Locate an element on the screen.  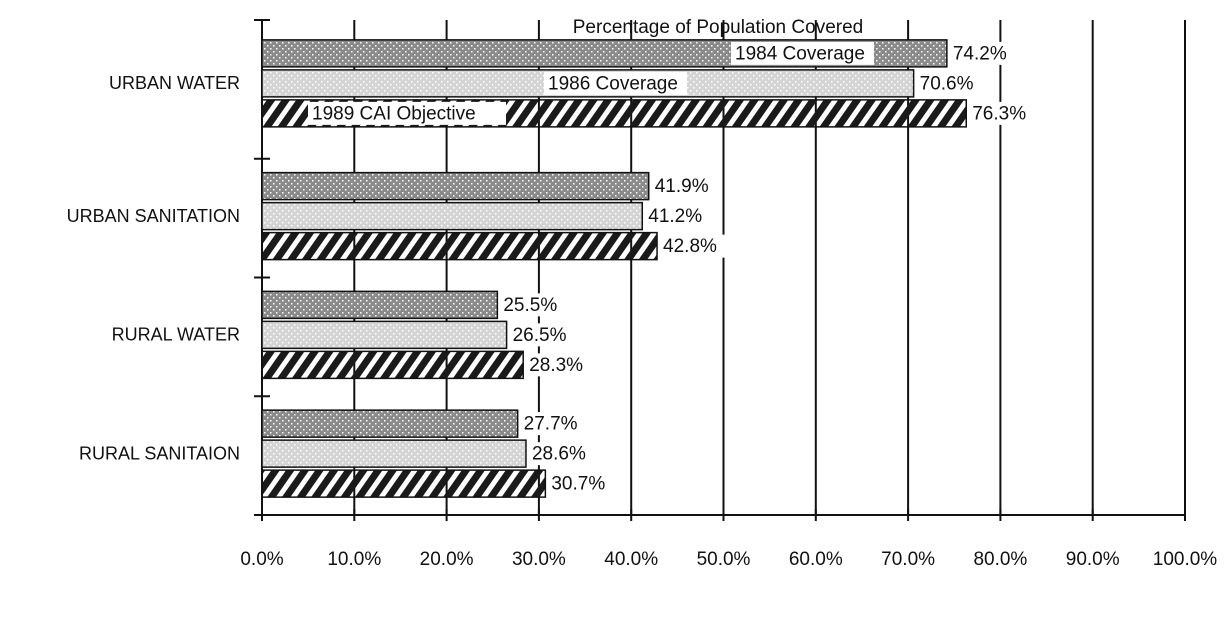
x-tick-label: 20.0% is located at coordinates (447, 559).